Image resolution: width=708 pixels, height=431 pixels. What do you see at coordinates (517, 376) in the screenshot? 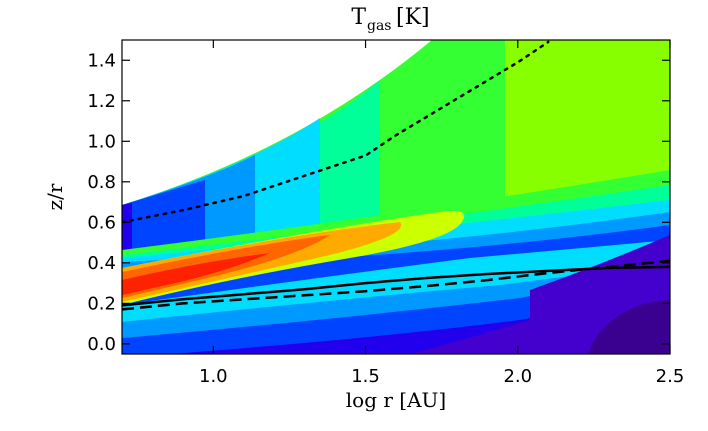
I see `x-tick-label: 2.0` at bounding box center [517, 376].